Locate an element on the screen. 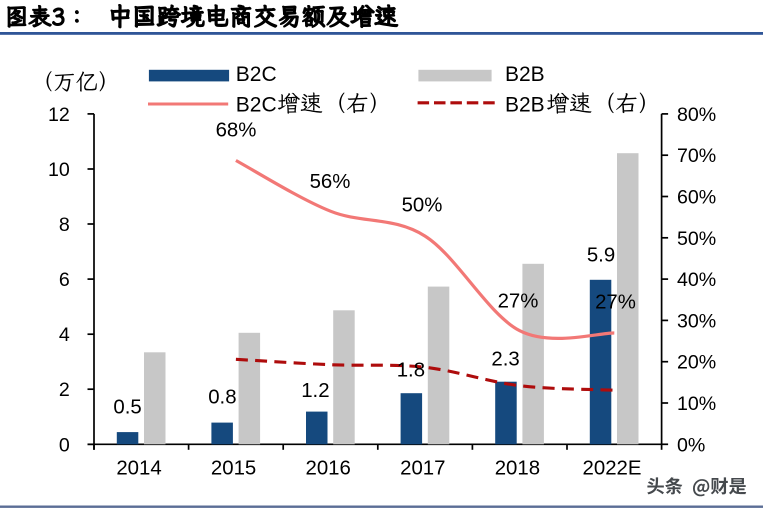  svg-text: 1.8 is located at coordinates (411, 371).